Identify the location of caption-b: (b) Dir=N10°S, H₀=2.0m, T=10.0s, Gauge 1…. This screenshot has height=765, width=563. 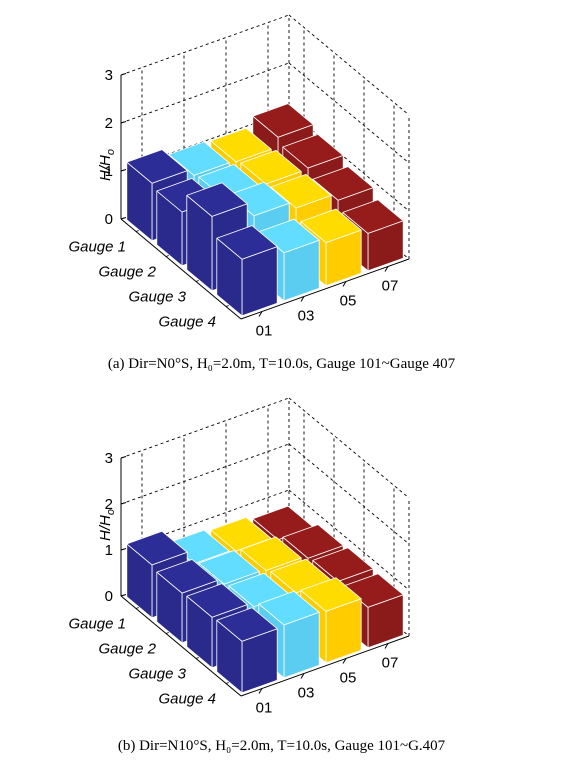
(281, 746).